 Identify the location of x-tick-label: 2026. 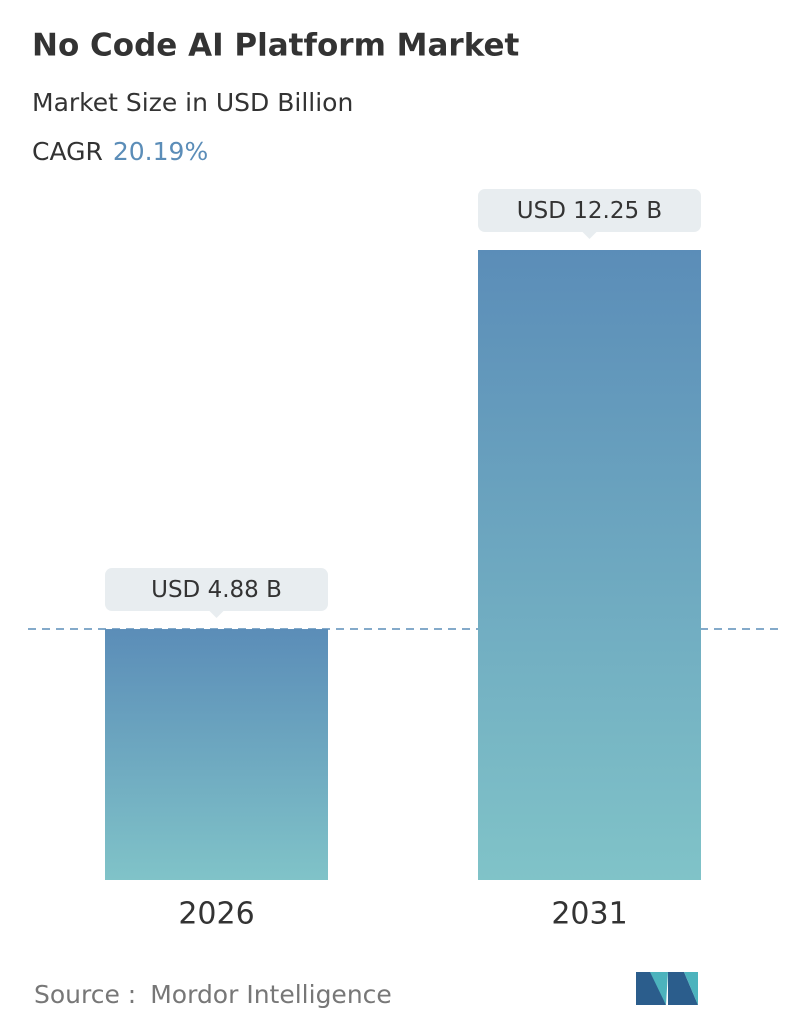
(216, 914).